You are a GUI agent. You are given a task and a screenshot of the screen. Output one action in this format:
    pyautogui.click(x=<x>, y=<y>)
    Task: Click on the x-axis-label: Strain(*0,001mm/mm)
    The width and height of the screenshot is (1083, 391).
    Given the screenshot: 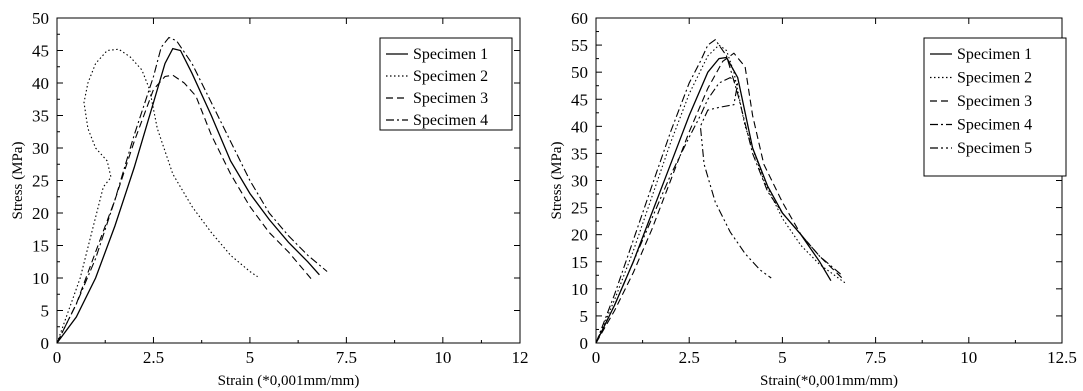 What is the action you would take?
    pyautogui.click(x=829, y=381)
    